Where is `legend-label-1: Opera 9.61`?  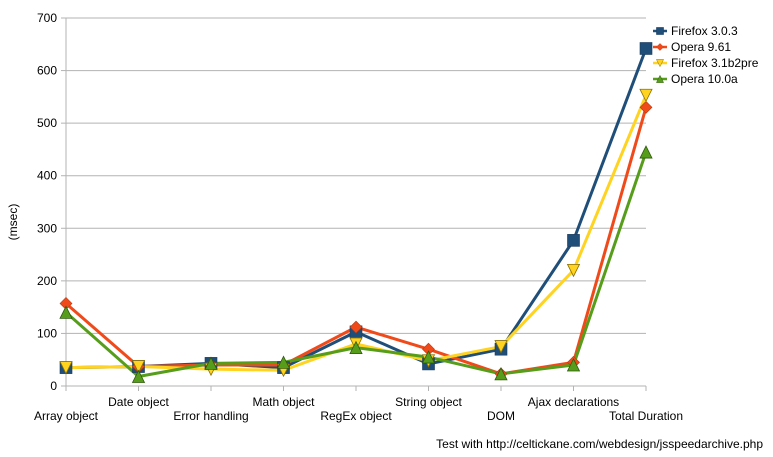
legend-label-1: Opera 9.61 is located at coordinates (701, 47).